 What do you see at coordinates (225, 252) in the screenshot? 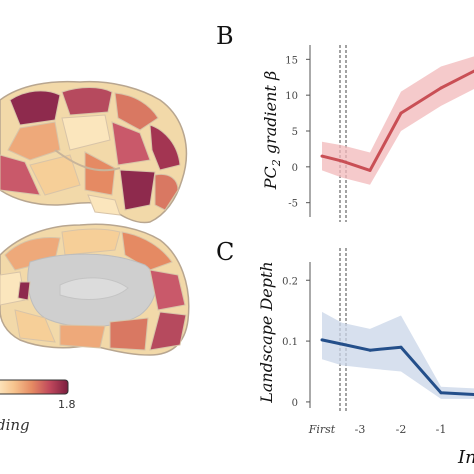
I see `panel-c-letter: C` at bounding box center [225, 252].